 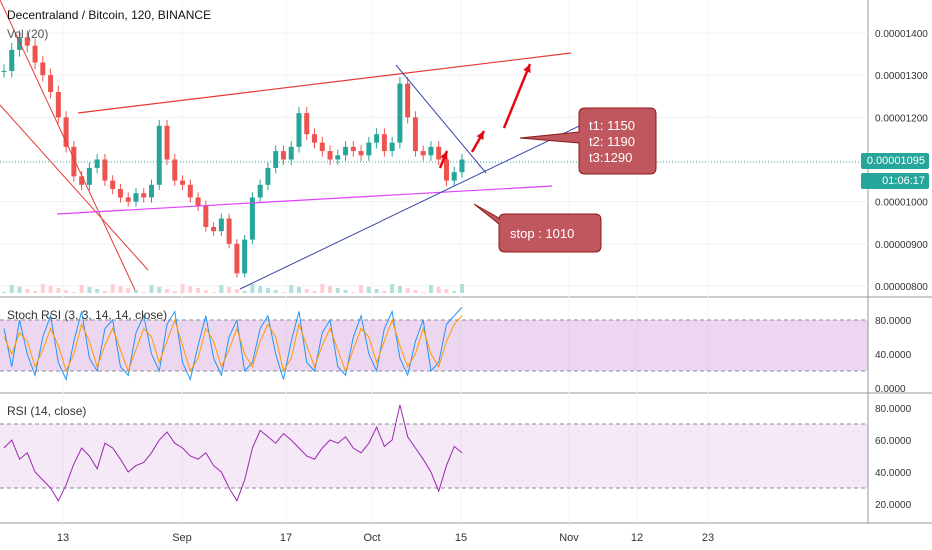 I want to click on falling-trendline, so click(x=441, y=119).